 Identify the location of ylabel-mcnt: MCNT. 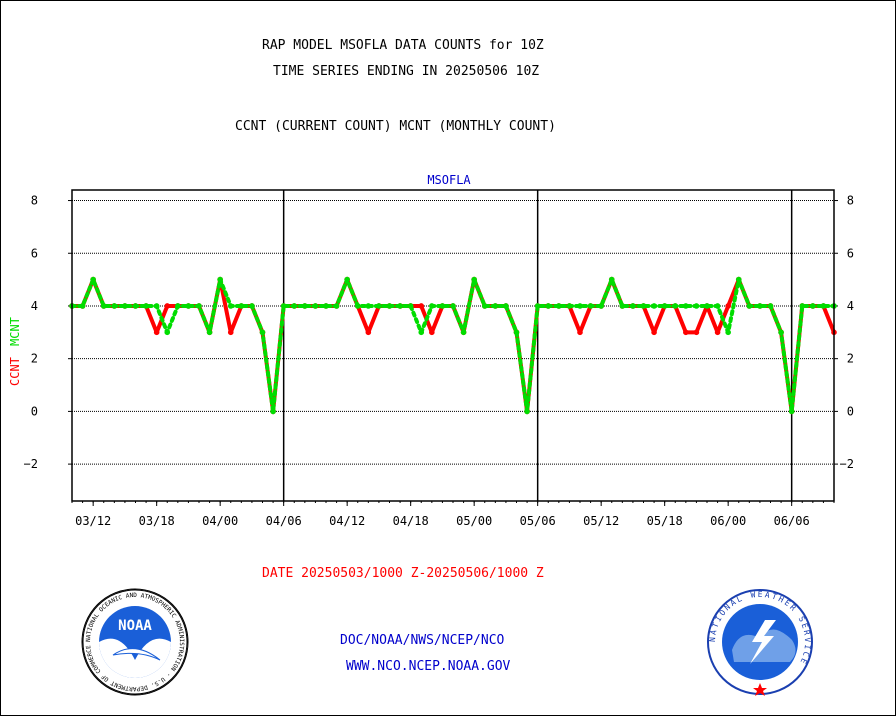
(15, 331).